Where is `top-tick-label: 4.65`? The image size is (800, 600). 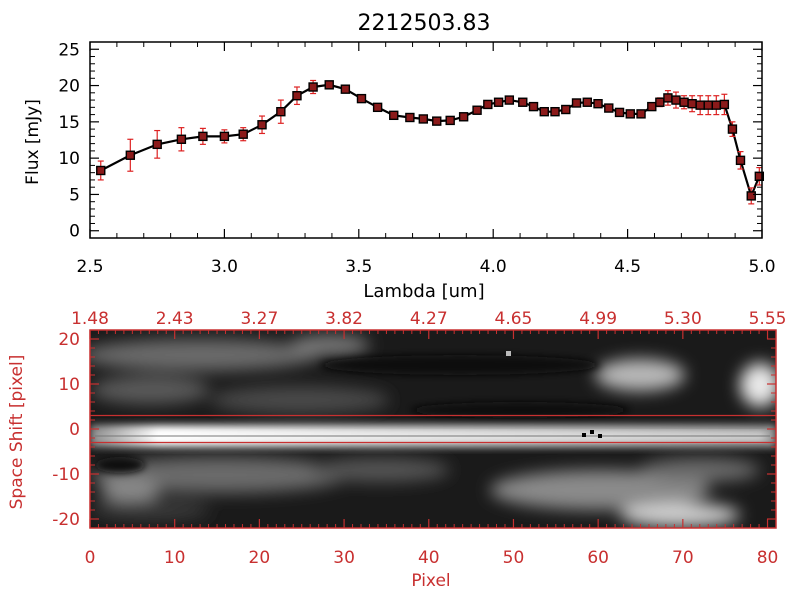 top-tick-label: 4.65 is located at coordinates (514, 319).